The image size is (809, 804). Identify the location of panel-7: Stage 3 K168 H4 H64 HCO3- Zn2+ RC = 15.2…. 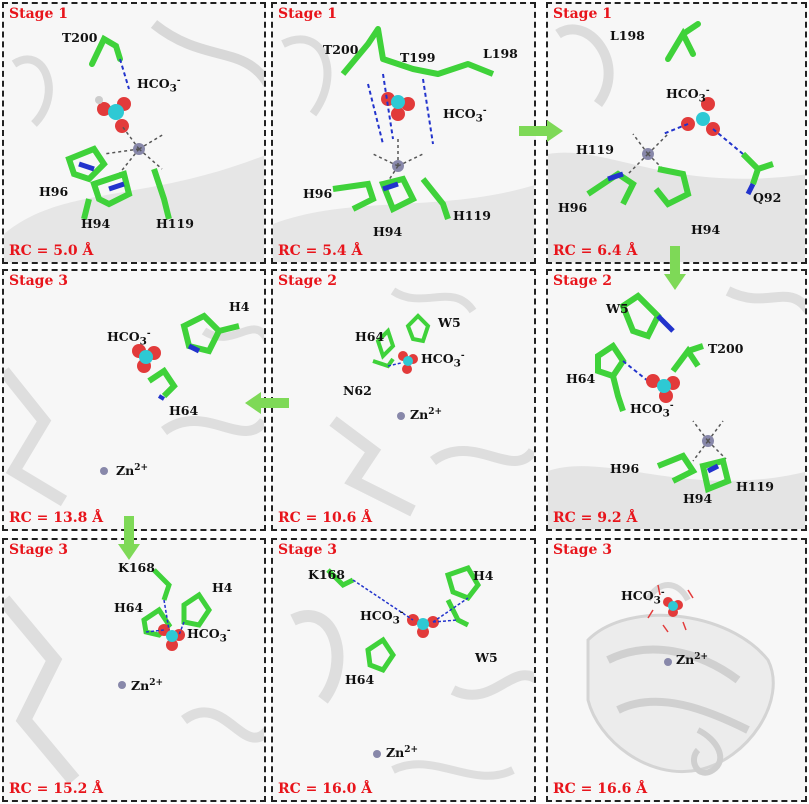
(134, 670).